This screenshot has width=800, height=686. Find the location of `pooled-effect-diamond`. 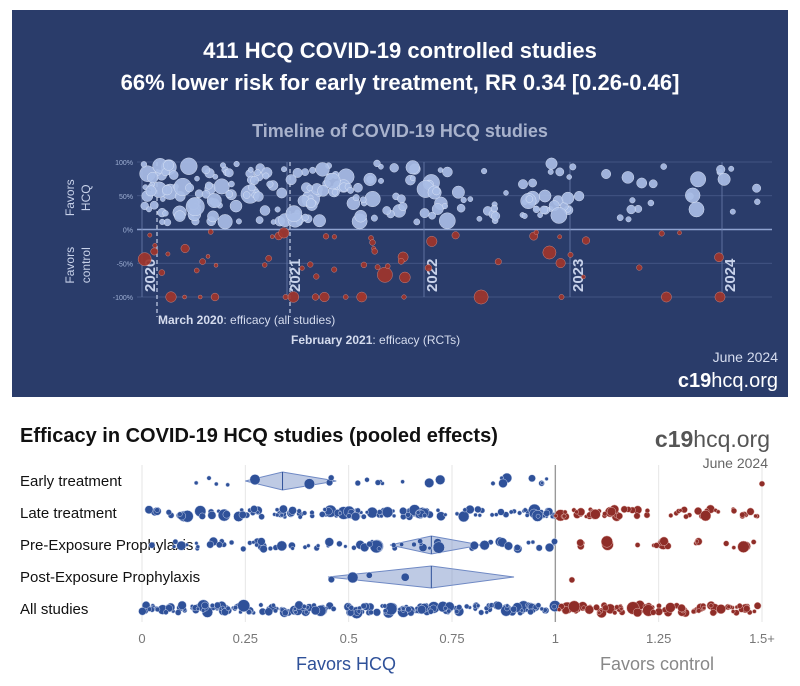

pooled-effect-diamond is located at coordinates (291, 481).